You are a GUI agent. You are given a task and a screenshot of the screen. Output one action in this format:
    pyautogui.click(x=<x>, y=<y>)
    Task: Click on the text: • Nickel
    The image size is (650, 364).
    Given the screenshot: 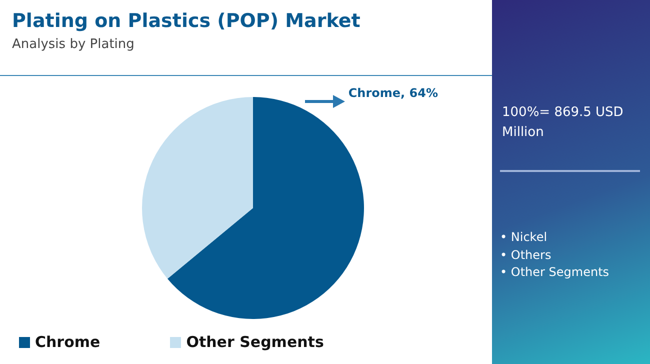 What is the action you would take?
    pyautogui.click(x=524, y=237)
    